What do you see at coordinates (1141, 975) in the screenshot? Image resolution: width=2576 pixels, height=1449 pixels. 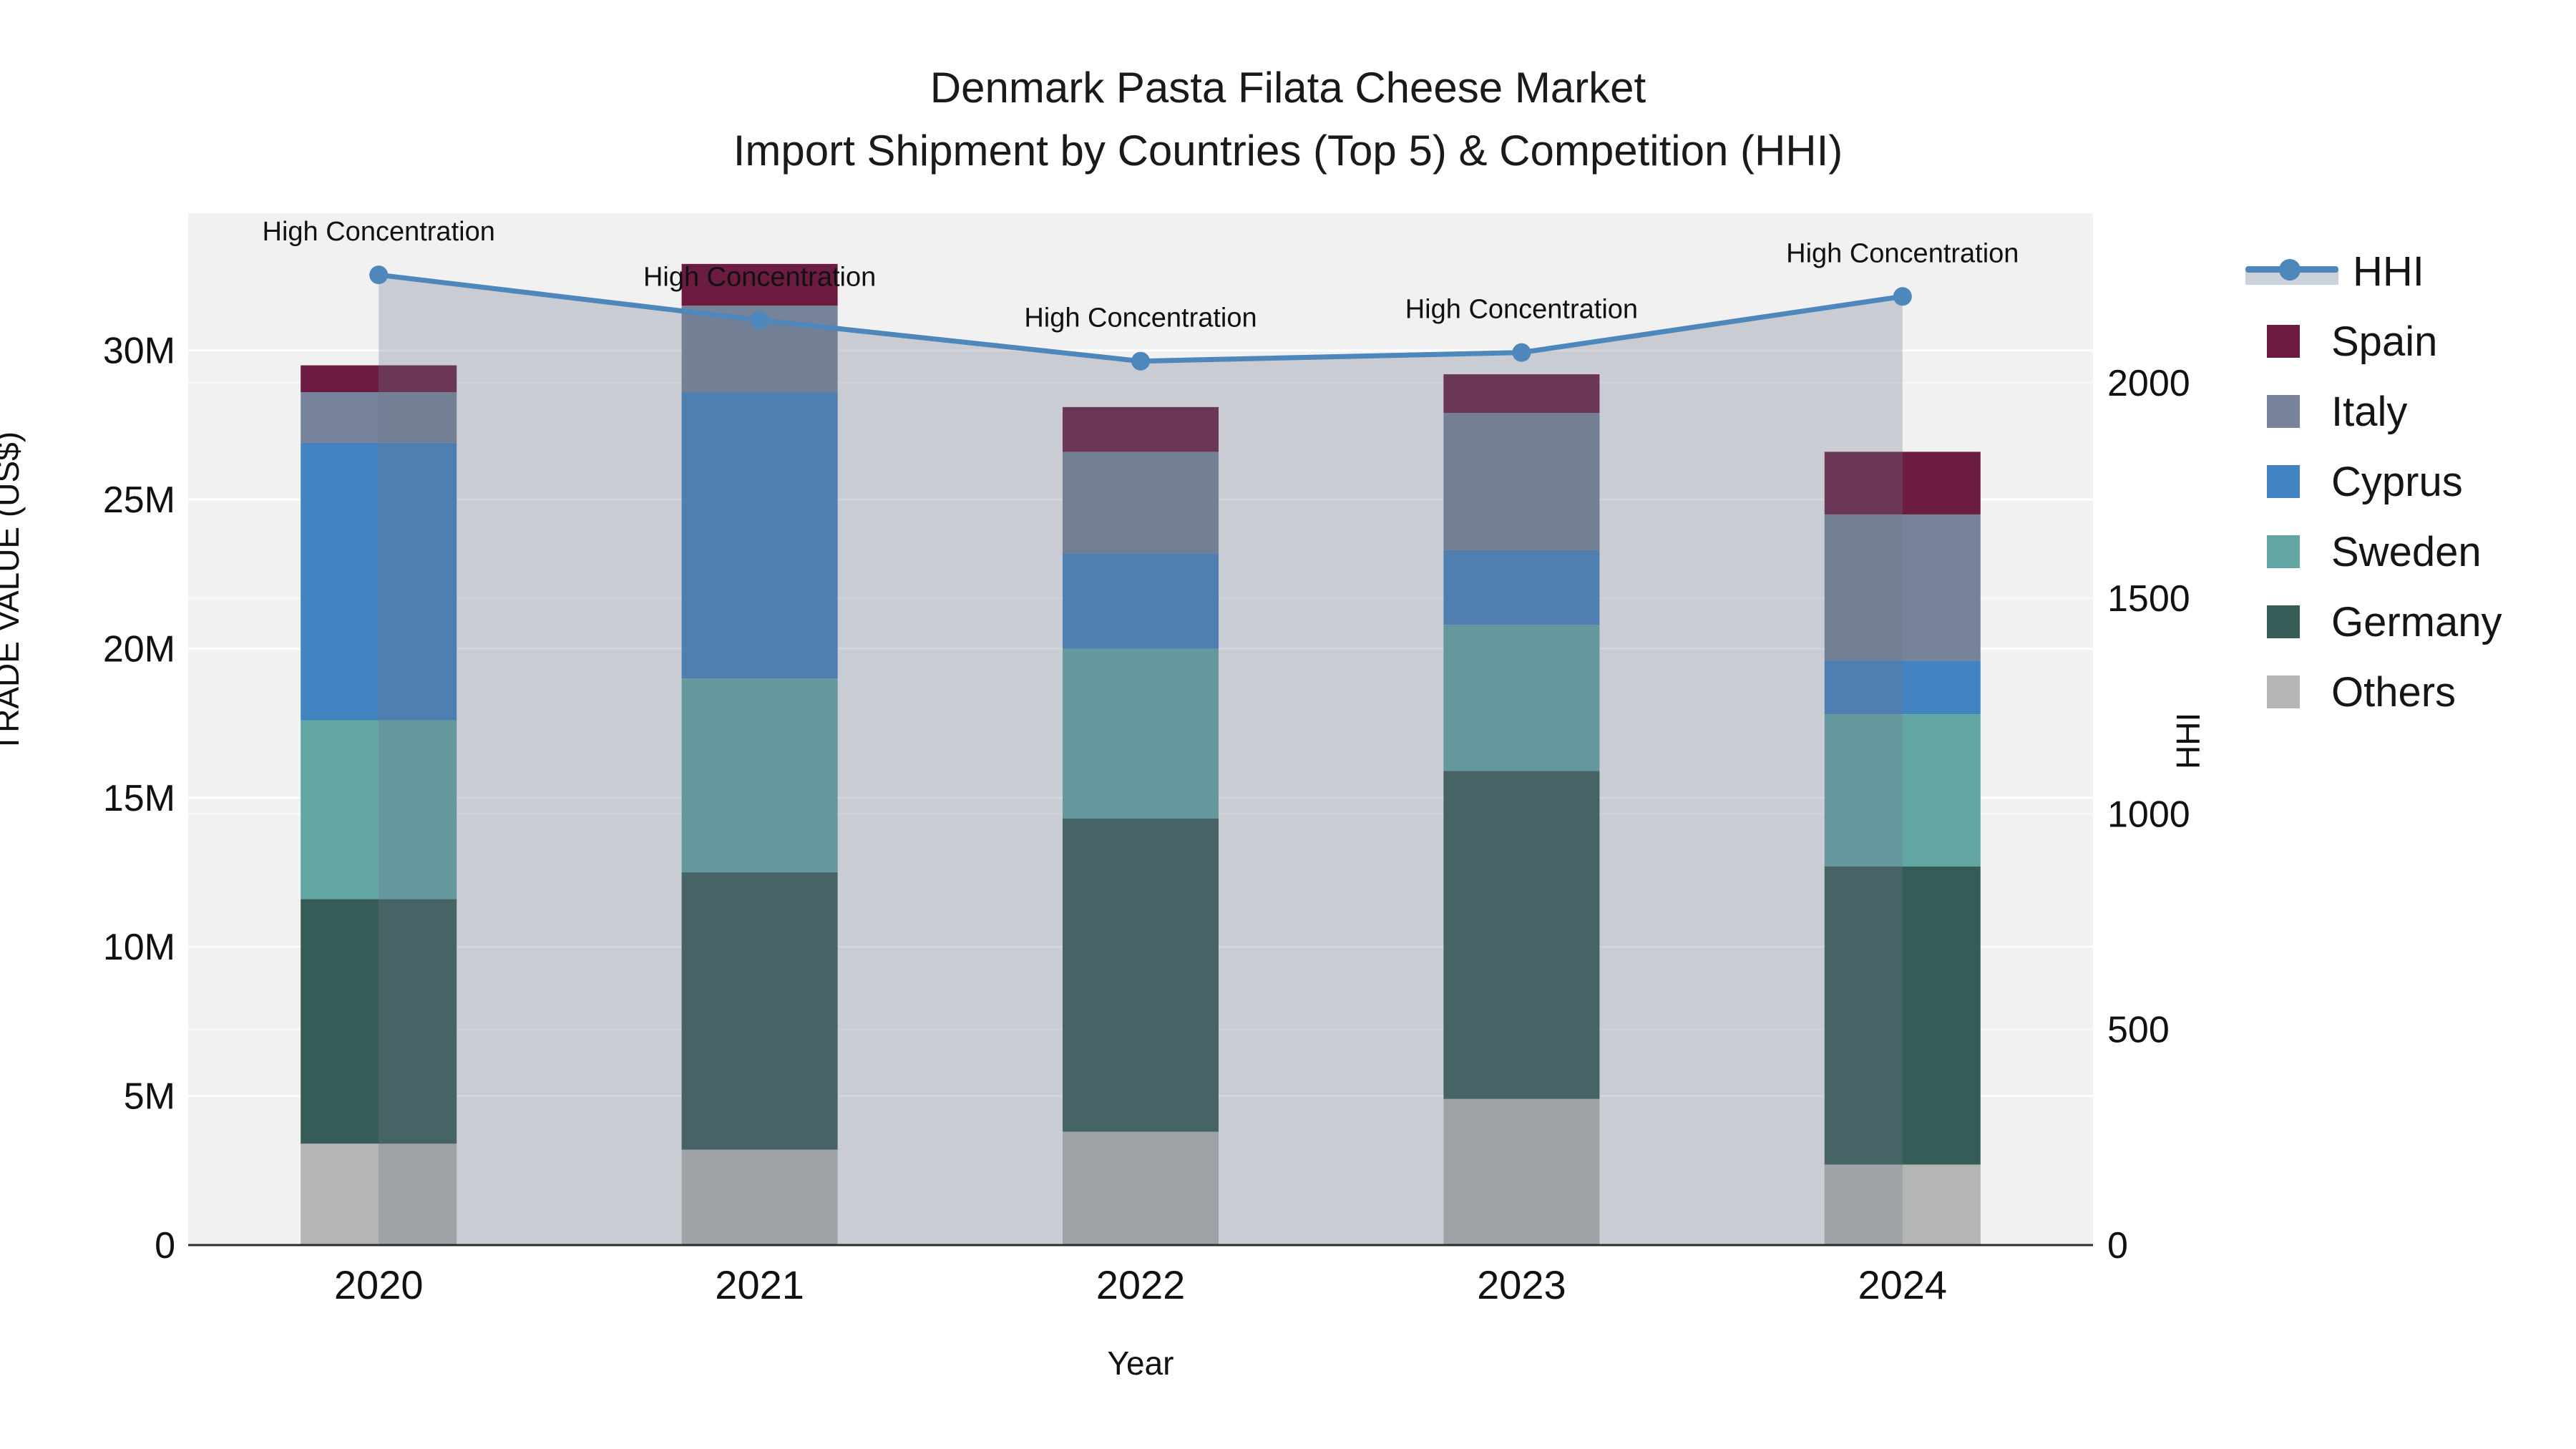 I see `bar-segment-germany-2022` at bounding box center [1141, 975].